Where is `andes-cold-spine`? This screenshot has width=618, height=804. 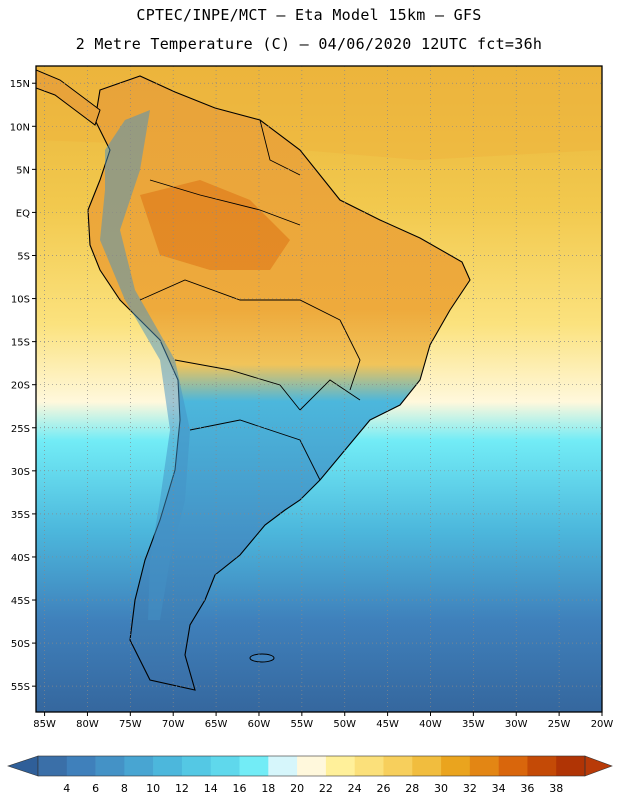 andes-cold-spine is located at coordinates (145, 365).